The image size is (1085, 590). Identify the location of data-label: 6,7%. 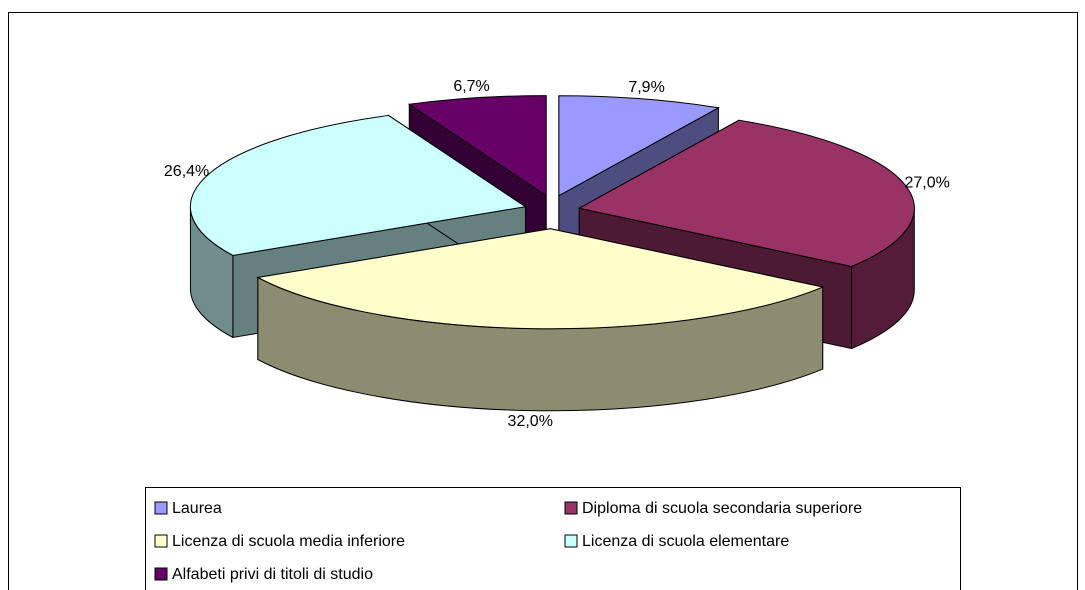
(471, 86).